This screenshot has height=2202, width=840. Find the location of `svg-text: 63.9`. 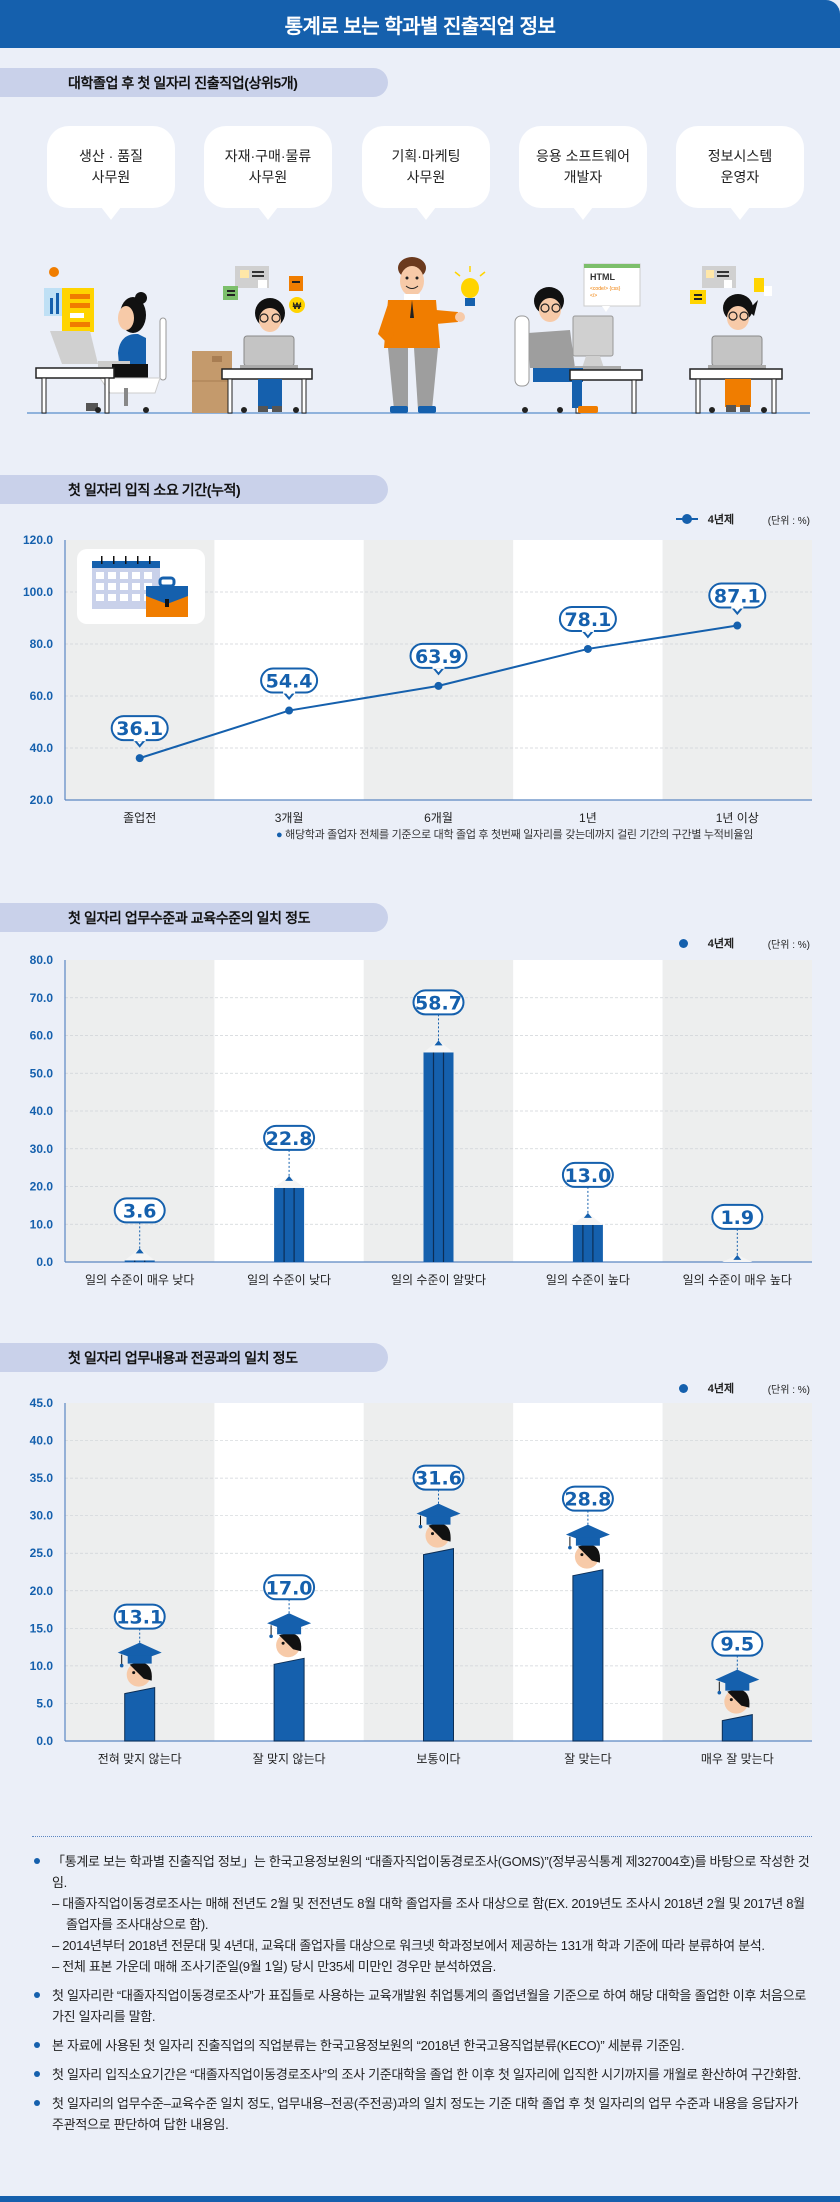

svg-text: 63.9 is located at coordinates (438, 657).